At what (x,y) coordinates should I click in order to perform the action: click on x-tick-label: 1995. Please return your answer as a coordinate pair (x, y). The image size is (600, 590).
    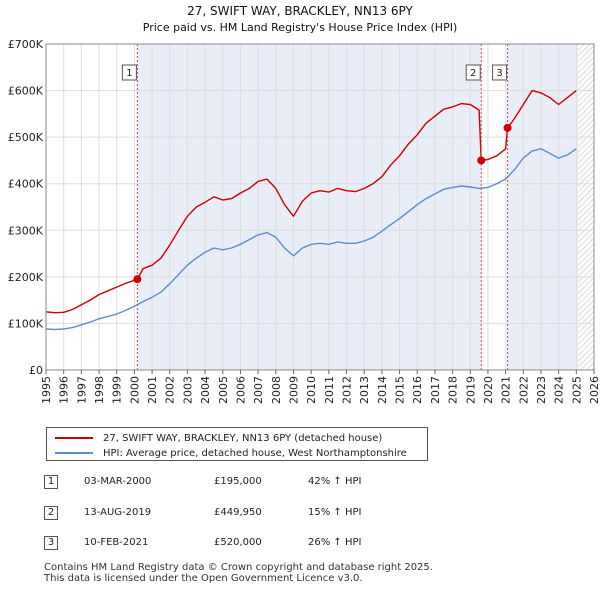
    Looking at the image, I should click on (46, 390).